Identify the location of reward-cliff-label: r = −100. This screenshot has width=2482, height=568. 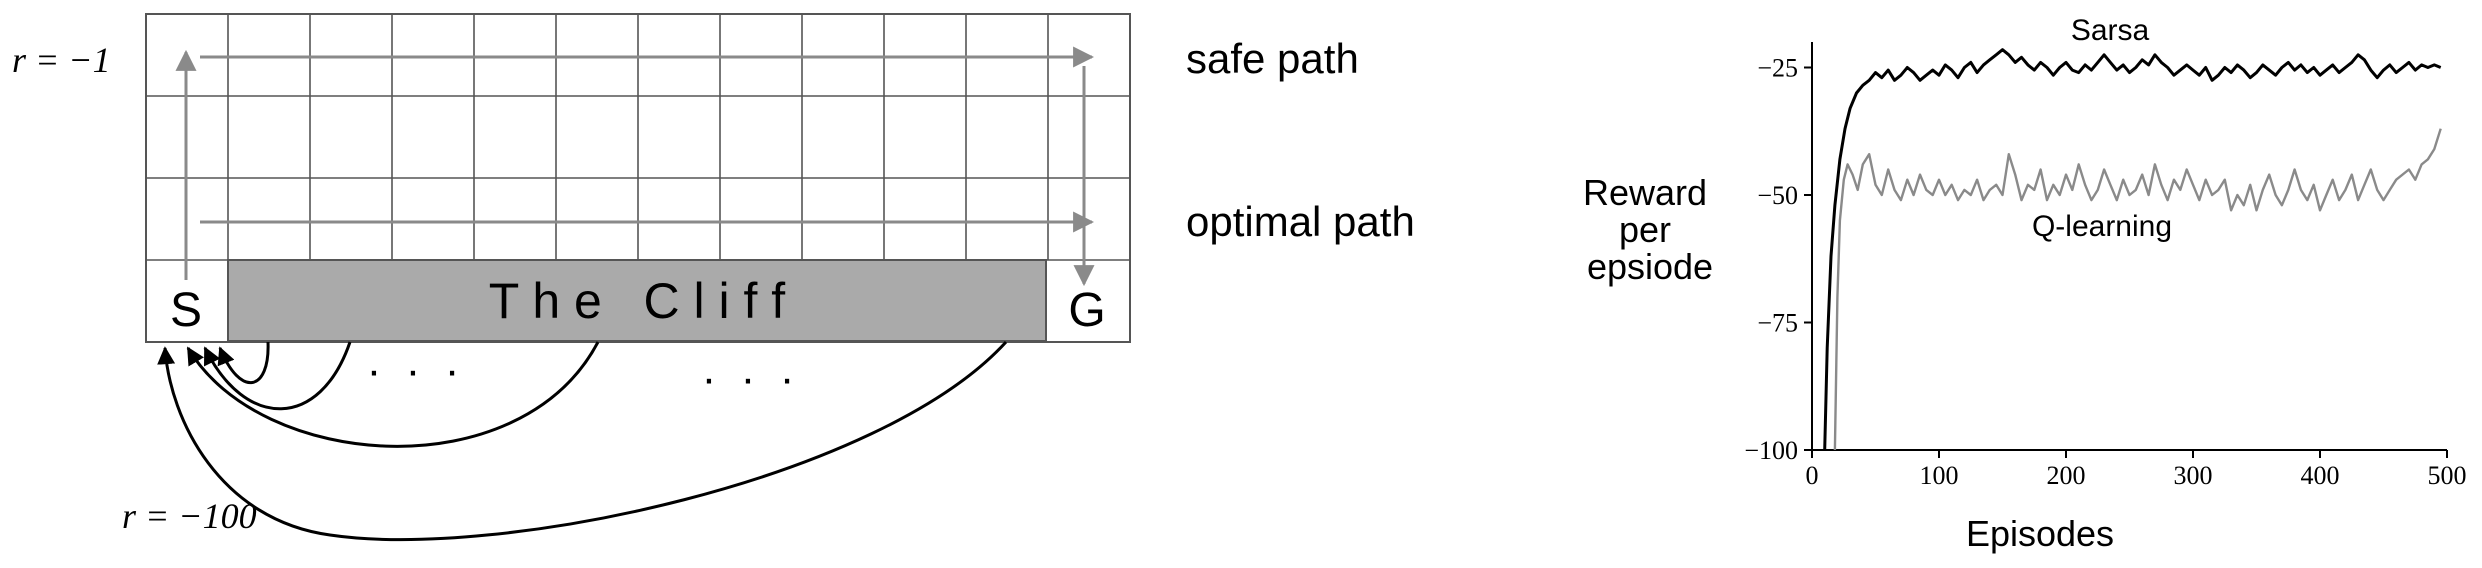
(189, 516).